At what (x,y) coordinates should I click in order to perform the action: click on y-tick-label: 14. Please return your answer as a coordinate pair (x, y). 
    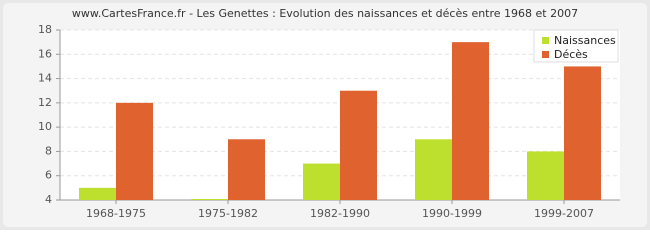
    Looking at the image, I should click on (45, 78).